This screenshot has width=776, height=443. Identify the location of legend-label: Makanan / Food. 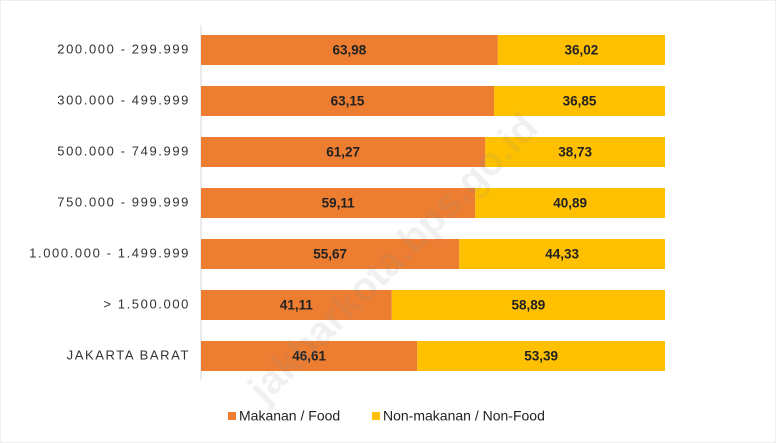
(289, 416).